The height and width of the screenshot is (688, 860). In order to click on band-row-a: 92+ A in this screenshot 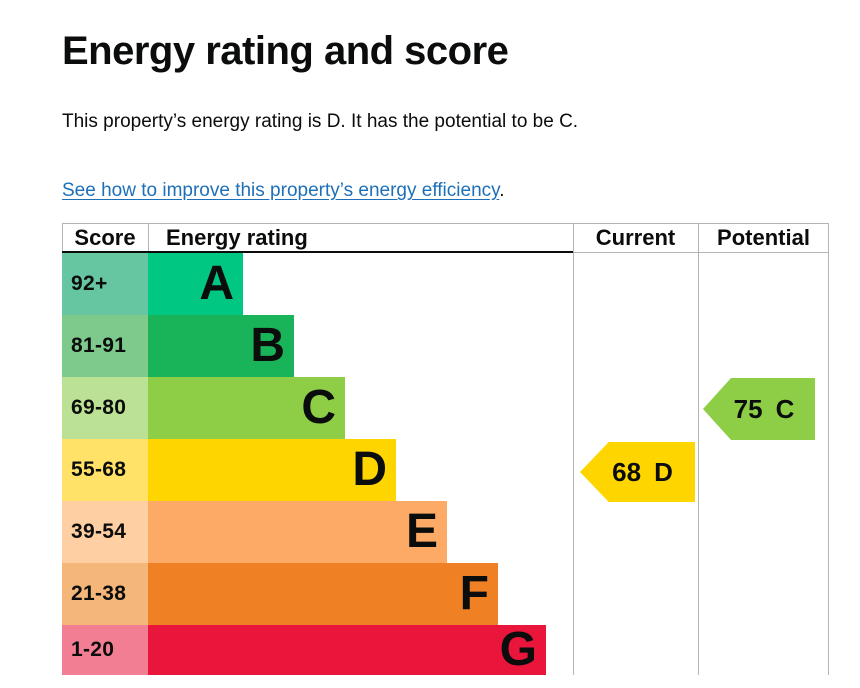, I will do `click(152, 284)`.